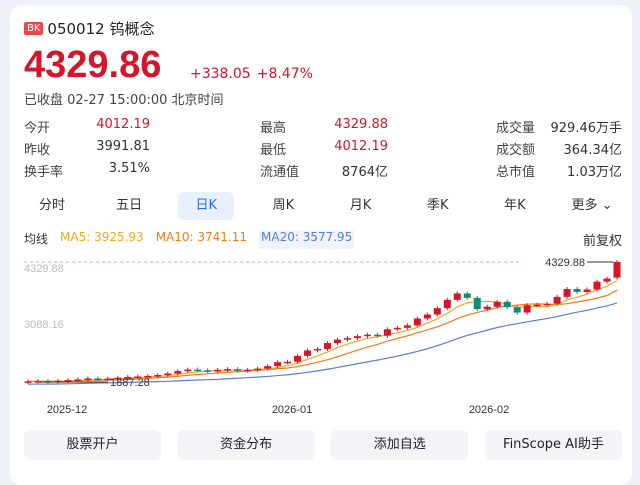  Describe the element at coordinates (586, 128) in the screenshot. I see `stat-value: 929.46万手` at that location.